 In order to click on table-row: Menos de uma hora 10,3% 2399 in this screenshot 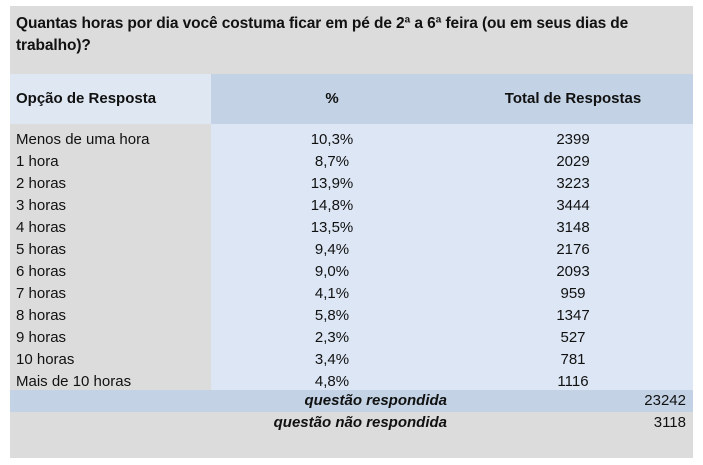, I will do `click(351, 140)`.